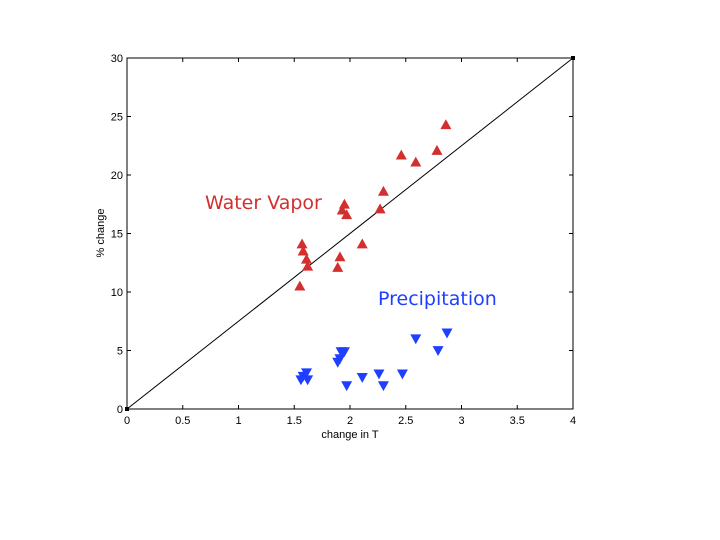  I want to click on x-tick-label: 4, so click(573, 421).